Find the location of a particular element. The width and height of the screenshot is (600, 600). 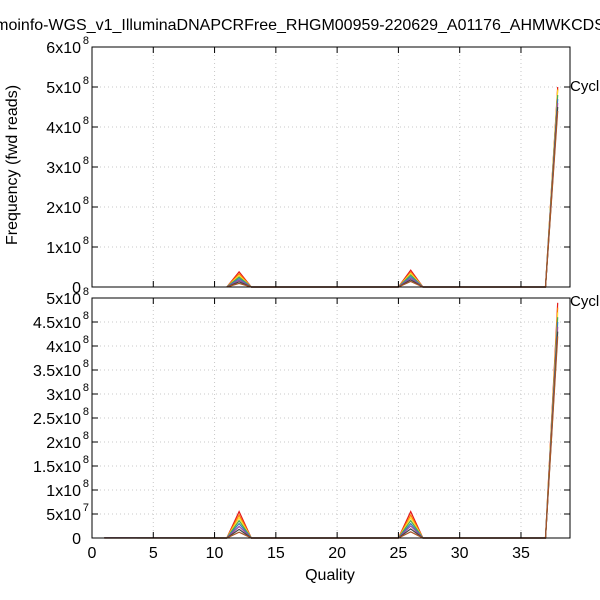

y-tick-label: 6x10 is located at coordinates (63, 48).